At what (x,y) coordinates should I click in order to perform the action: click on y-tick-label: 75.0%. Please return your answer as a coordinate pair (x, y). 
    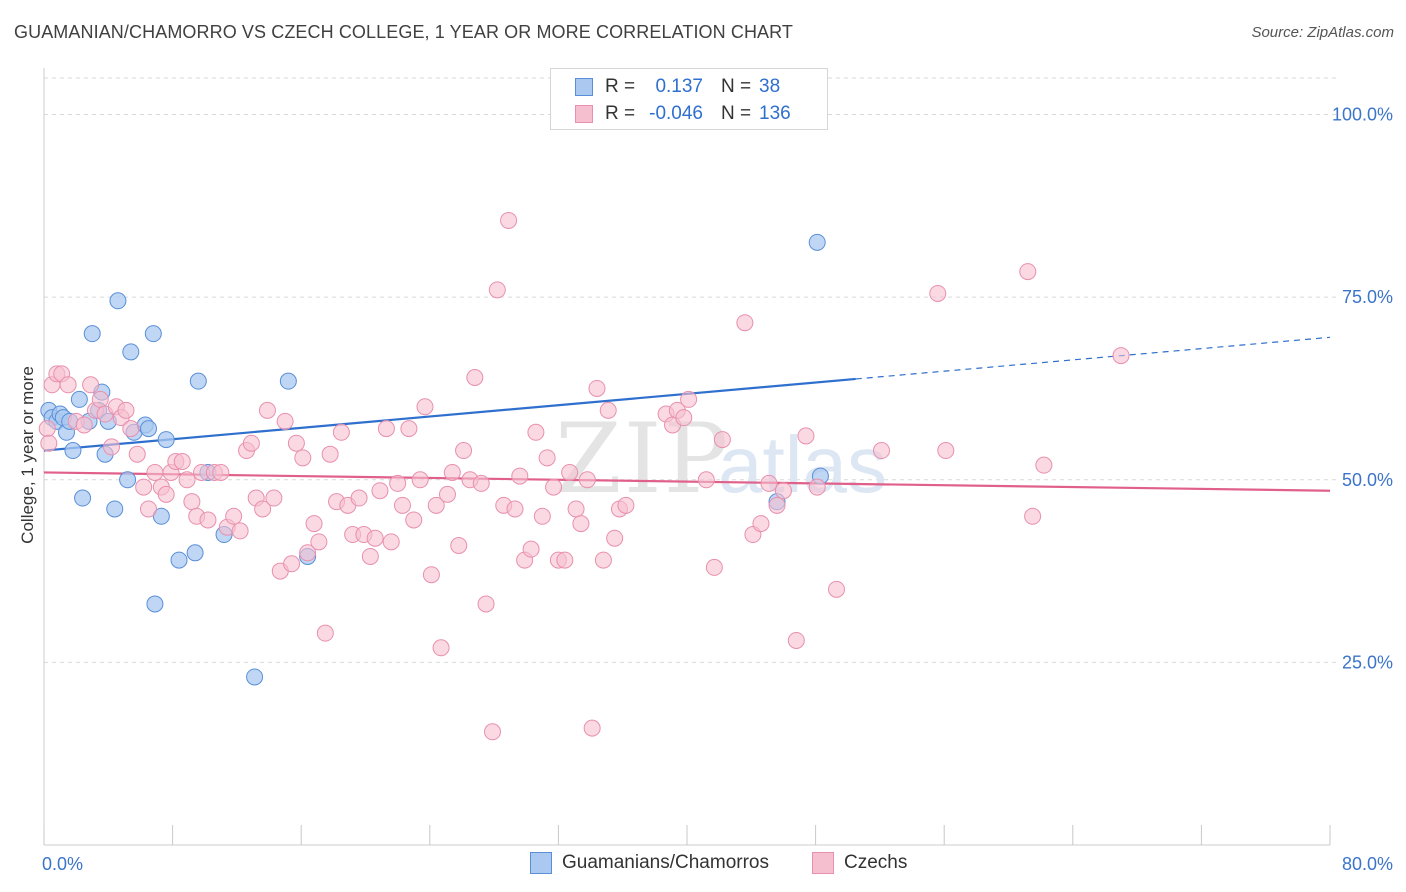
    Looking at the image, I should click on (1367, 297).